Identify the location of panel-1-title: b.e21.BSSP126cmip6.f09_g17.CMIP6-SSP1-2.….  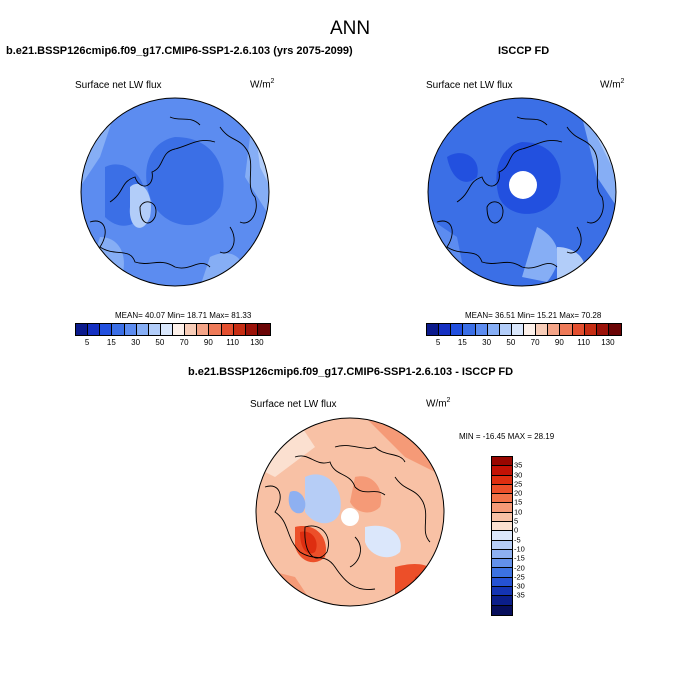
(179, 51).